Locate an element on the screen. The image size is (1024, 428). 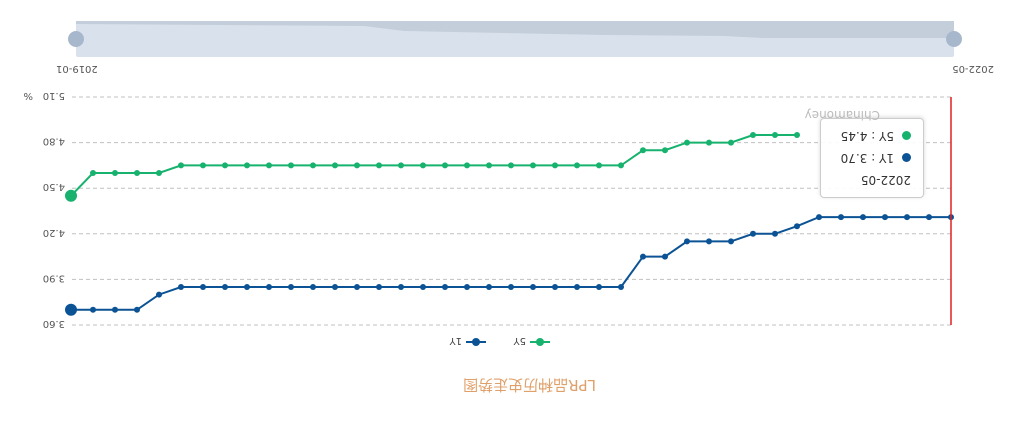
series-1y-marker-icon is located at coordinates (906, 157).